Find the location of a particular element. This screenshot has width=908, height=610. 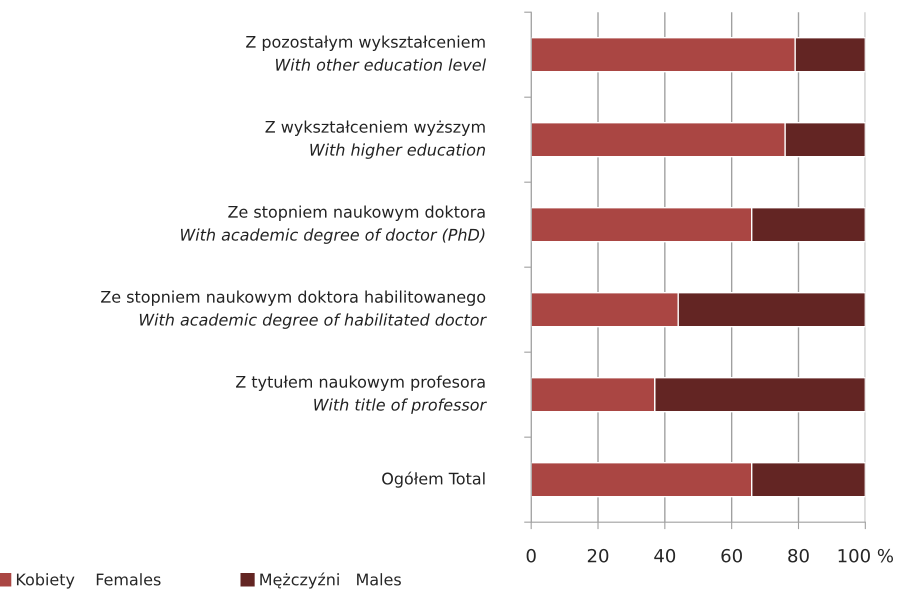

y-tick-label: Z pozostałym wykształceniem With other education level is located at coordinates (366, 53).